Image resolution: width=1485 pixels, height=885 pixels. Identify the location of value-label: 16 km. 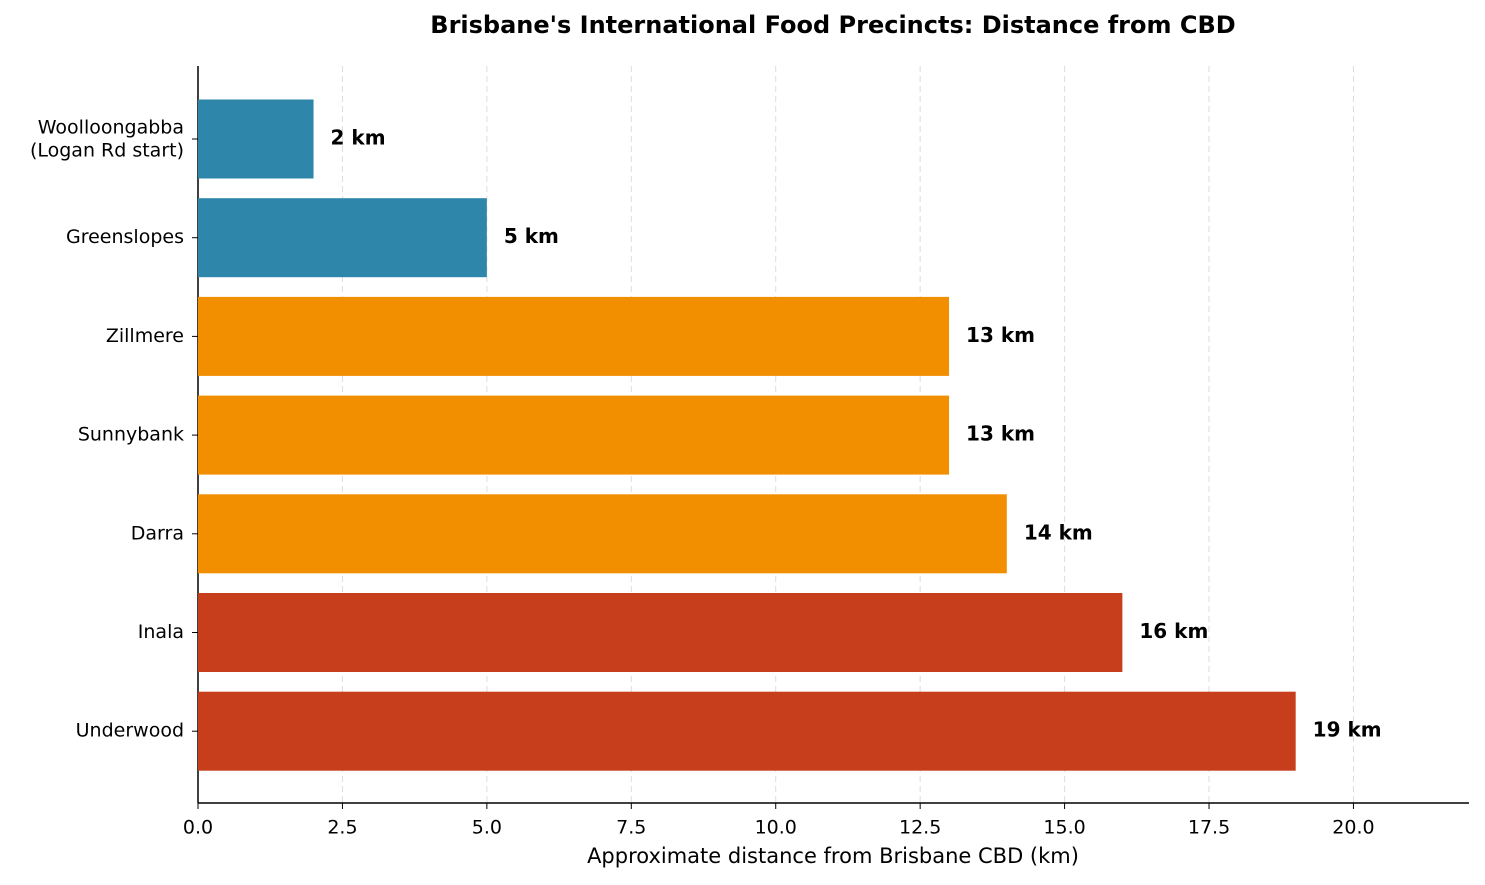
(1173, 631).